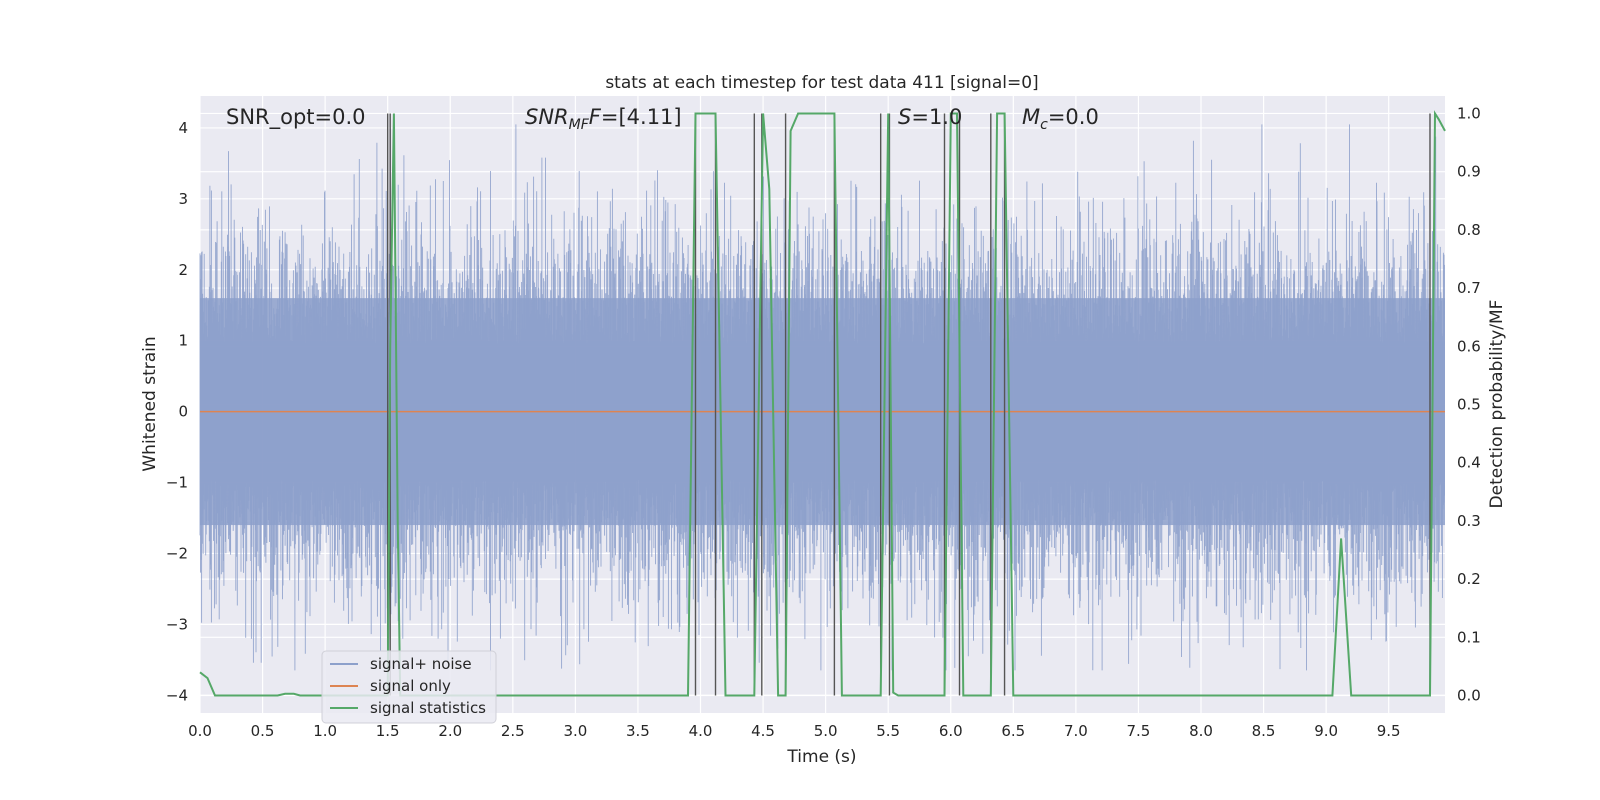  Describe the element at coordinates (936, 117) in the screenshot. I see `annotation-s-value: =1.0` at that location.